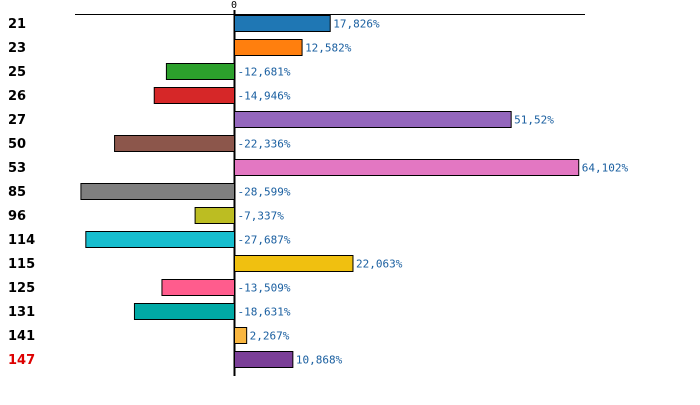 Image resolution: width=700 pixels, height=405 pixels. Describe the element at coordinates (17, 144) in the screenshot. I see `category-label-50: 50` at that location.